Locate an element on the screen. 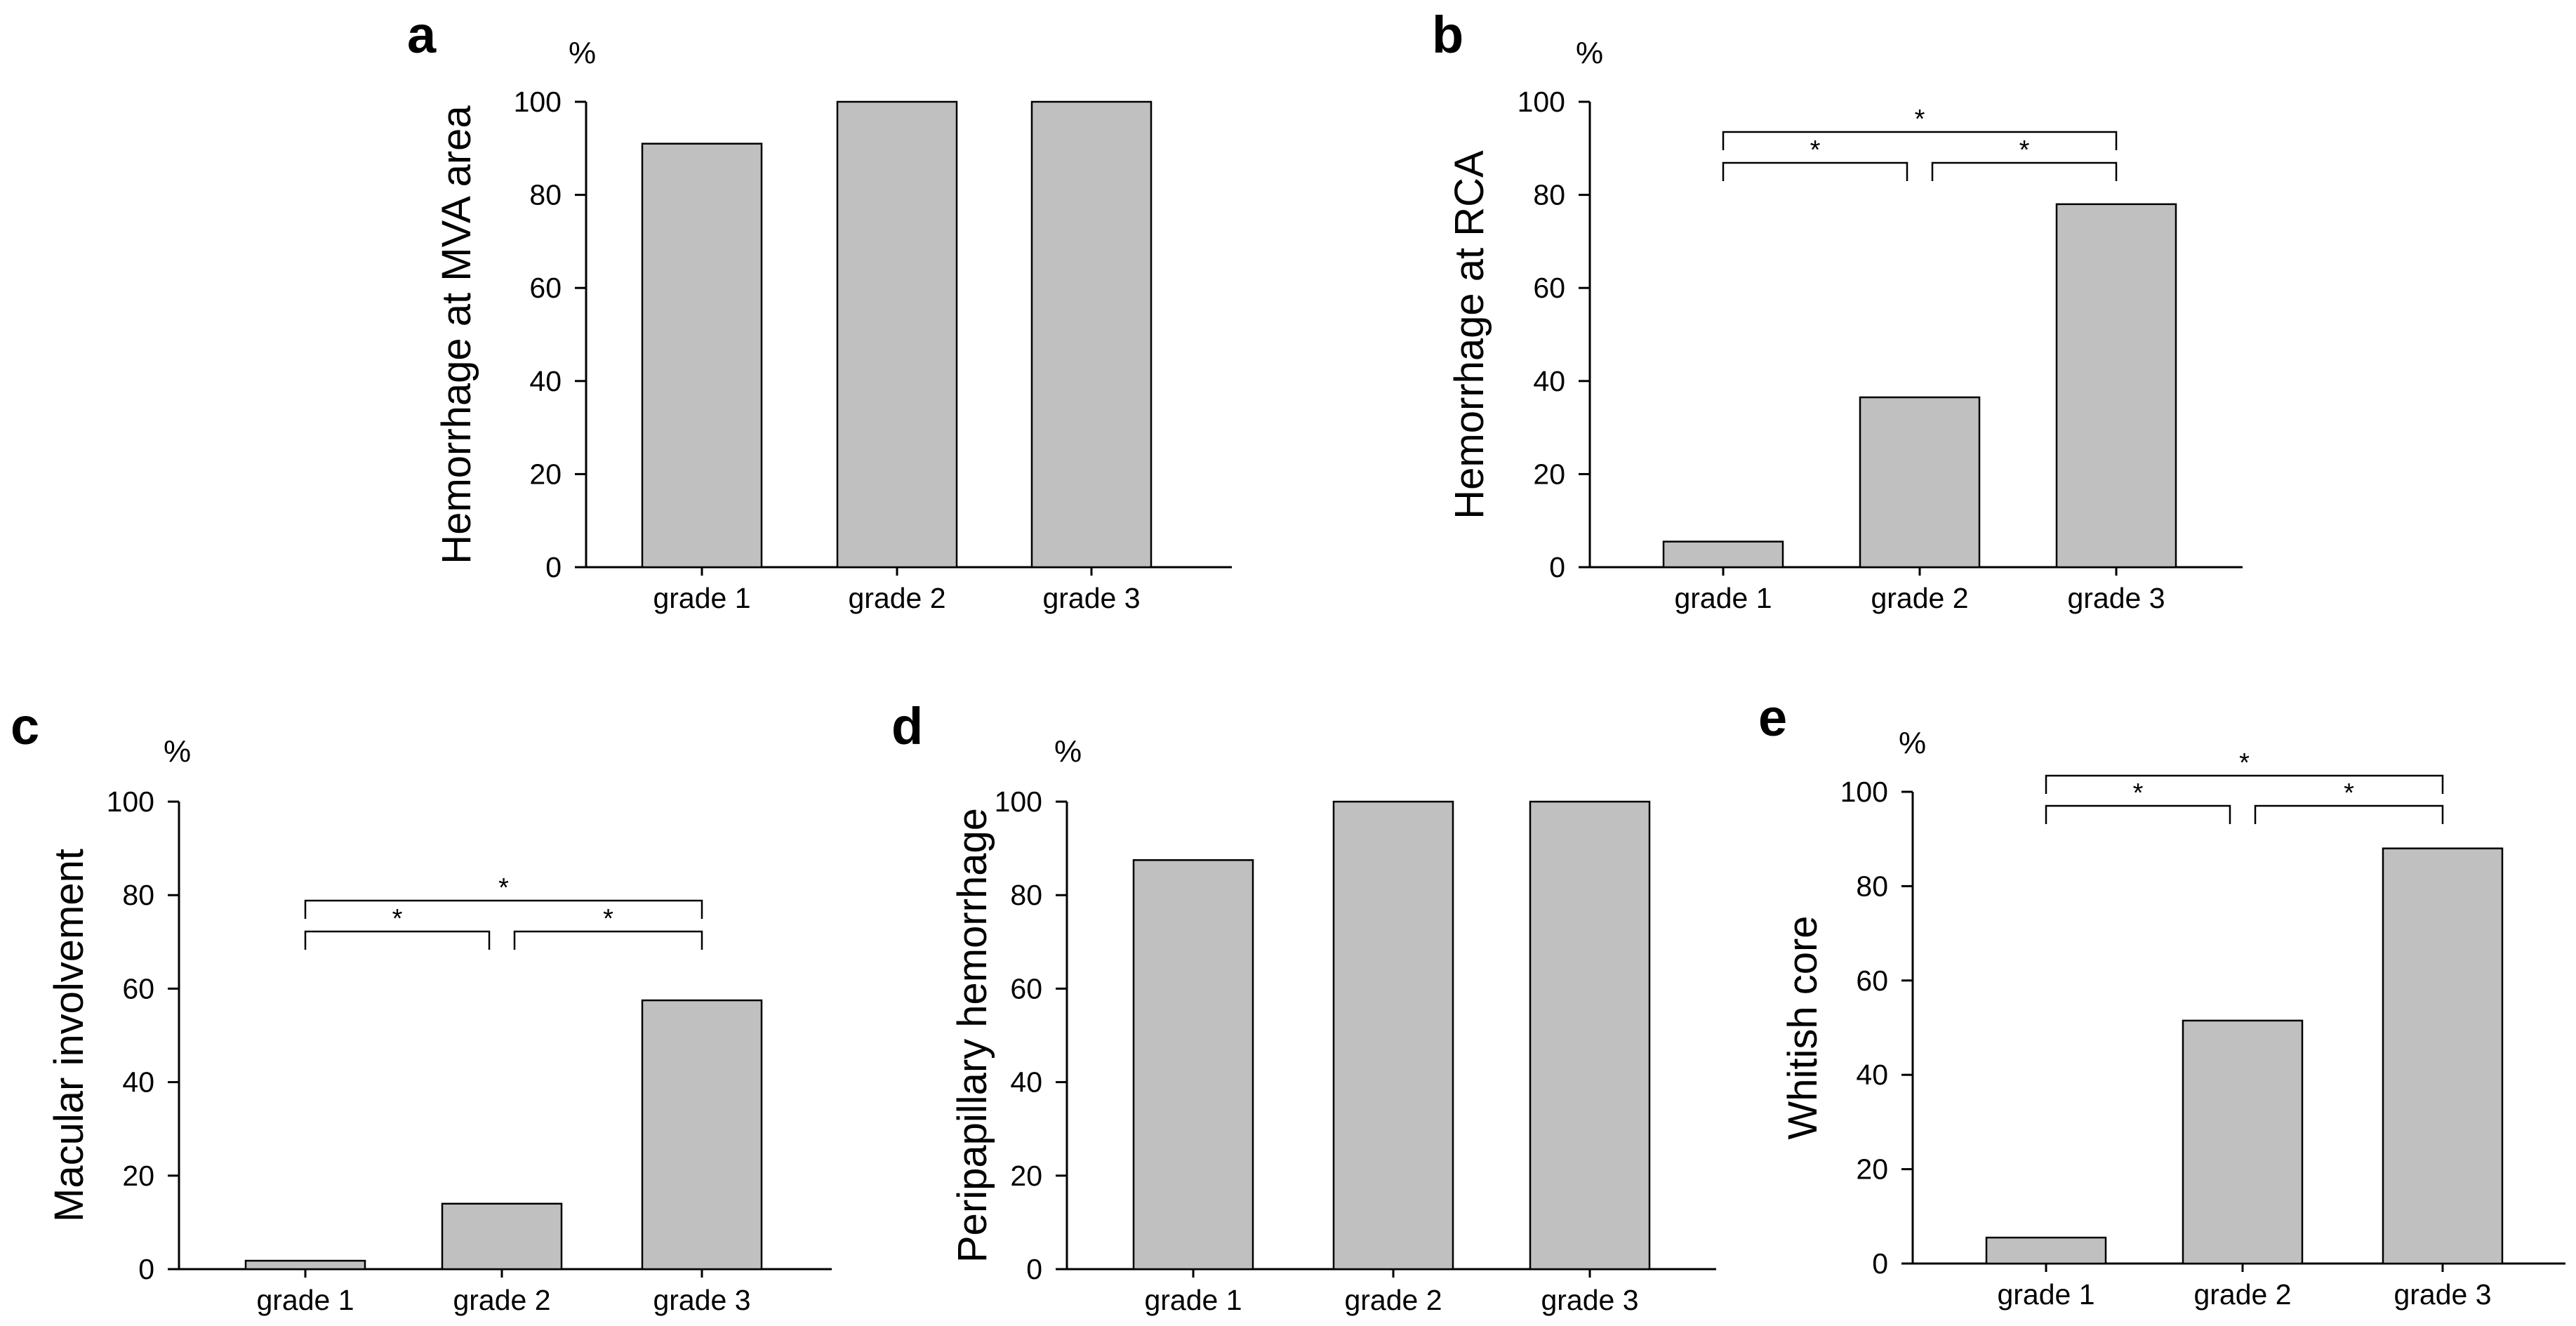  panel-letter: d is located at coordinates (907, 726).